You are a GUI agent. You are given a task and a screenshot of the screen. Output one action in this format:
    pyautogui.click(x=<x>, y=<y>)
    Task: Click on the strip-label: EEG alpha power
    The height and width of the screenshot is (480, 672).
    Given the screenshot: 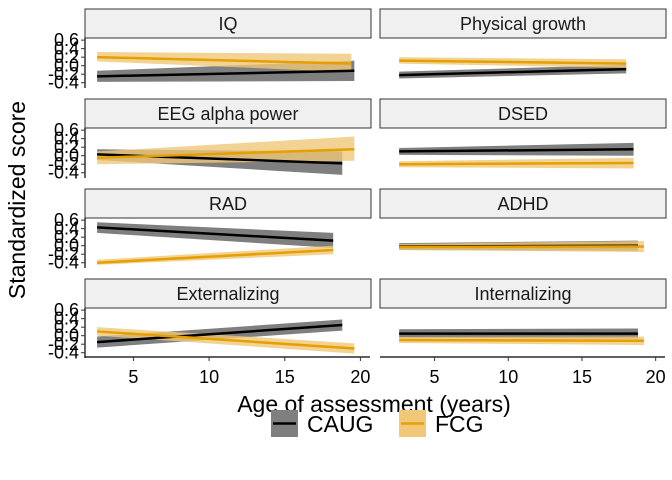 What is the action you would take?
    pyautogui.click(x=227, y=114)
    